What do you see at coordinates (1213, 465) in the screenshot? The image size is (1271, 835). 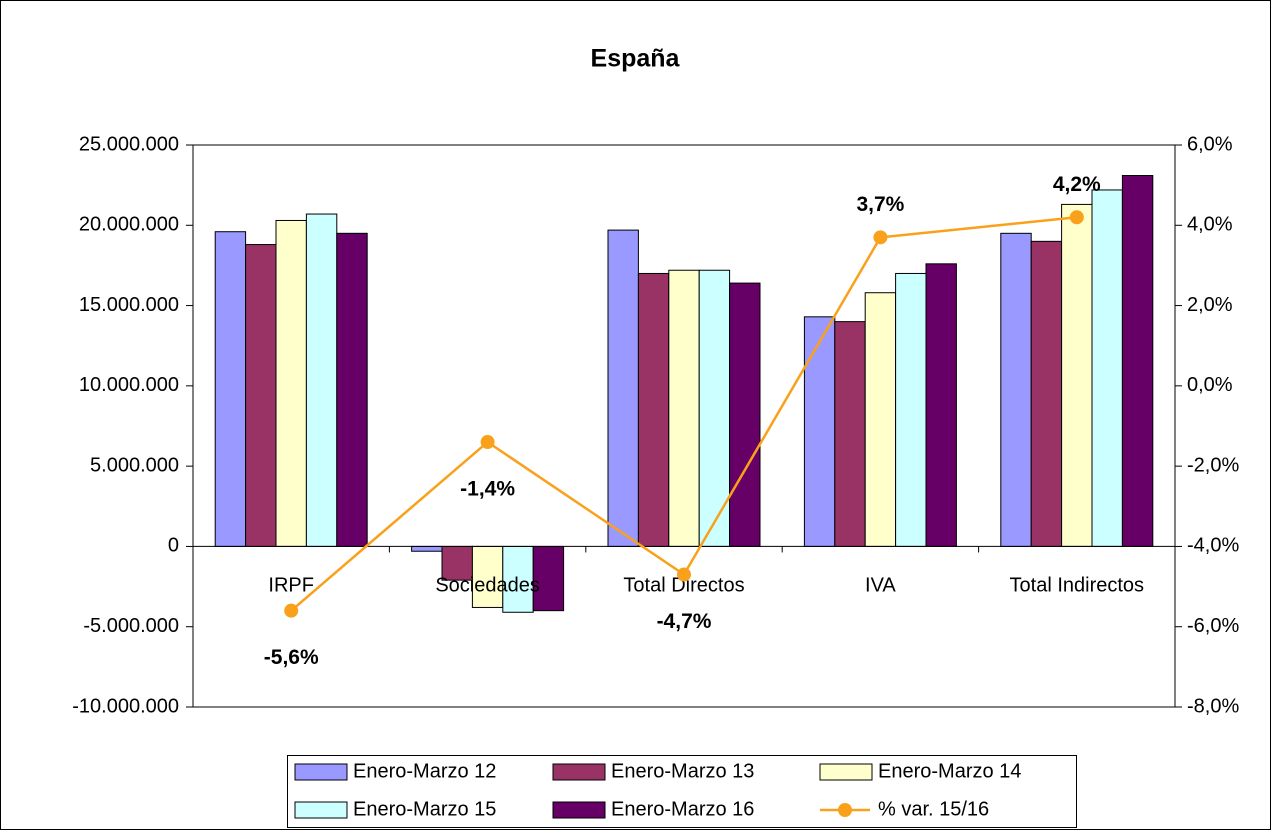 I see `y2-tick-label: -2,0%` at bounding box center [1213, 465].